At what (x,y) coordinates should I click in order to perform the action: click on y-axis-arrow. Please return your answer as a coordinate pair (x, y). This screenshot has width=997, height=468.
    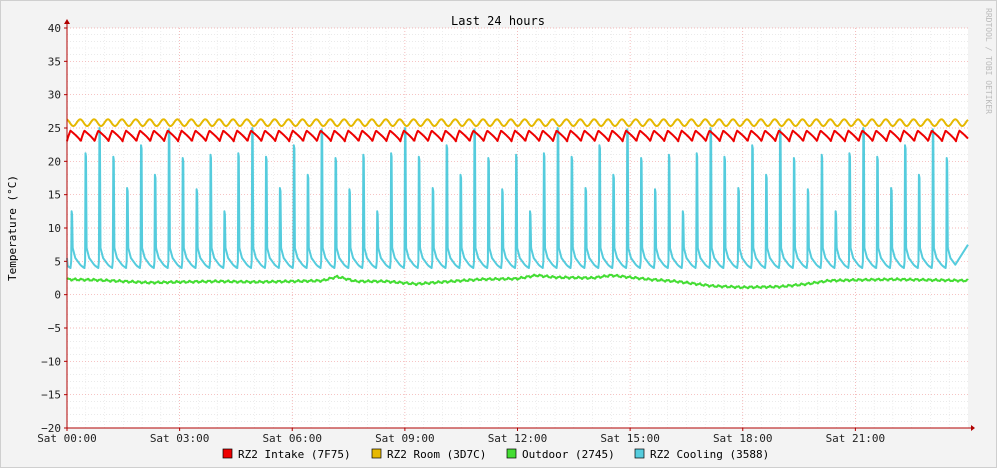
    Looking at the image, I should click on (67, 21).